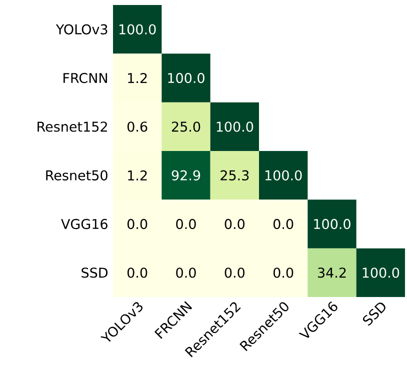 This screenshot has height=391, width=407. What do you see at coordinates (82, 29) in the screenshot?
I see `y-tick-label: YOLOv3` at bounding box center [82, 29].